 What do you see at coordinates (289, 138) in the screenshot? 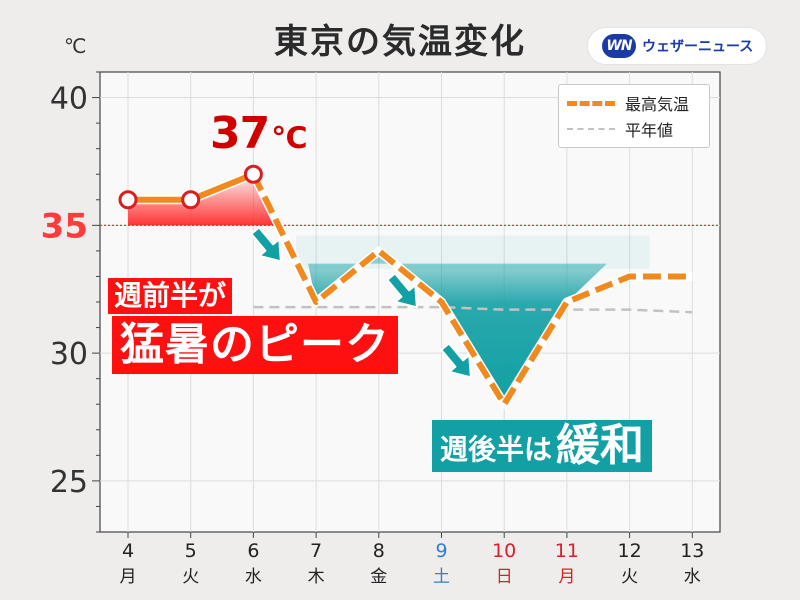
I see `peak-unit: ℃` at bounding box center [289, 138].